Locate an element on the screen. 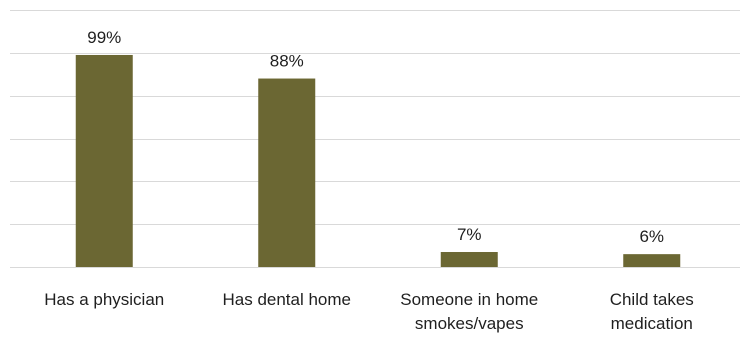  data-label: 88% is located at coordinates (287, 61).